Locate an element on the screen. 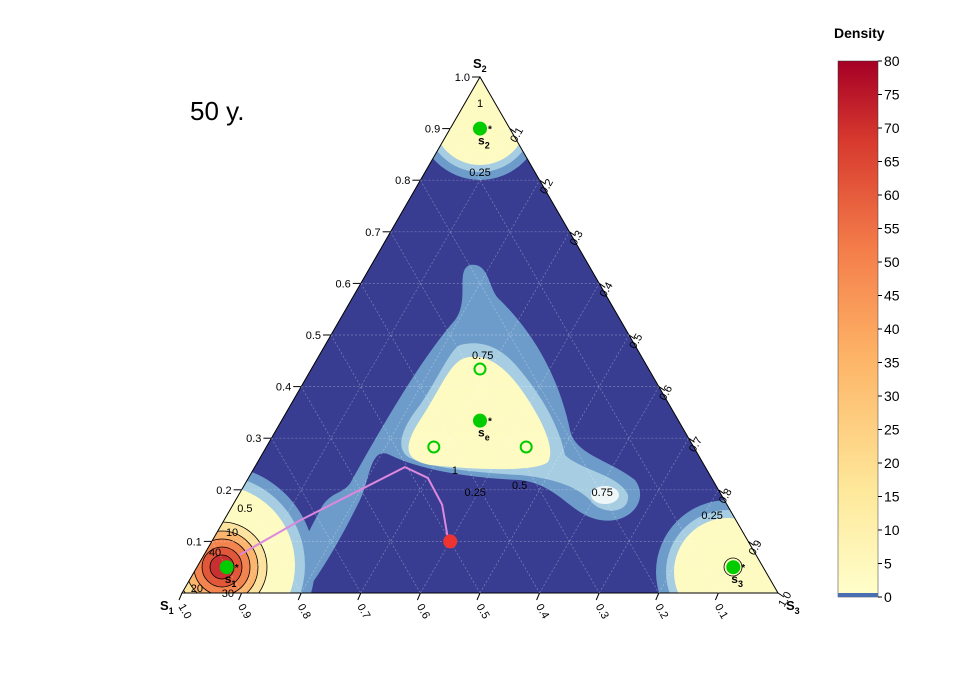 Image resolution: width=960 pixels, height=677 pixels. contour-label: 0.75 is located at coordinates (482, 356).